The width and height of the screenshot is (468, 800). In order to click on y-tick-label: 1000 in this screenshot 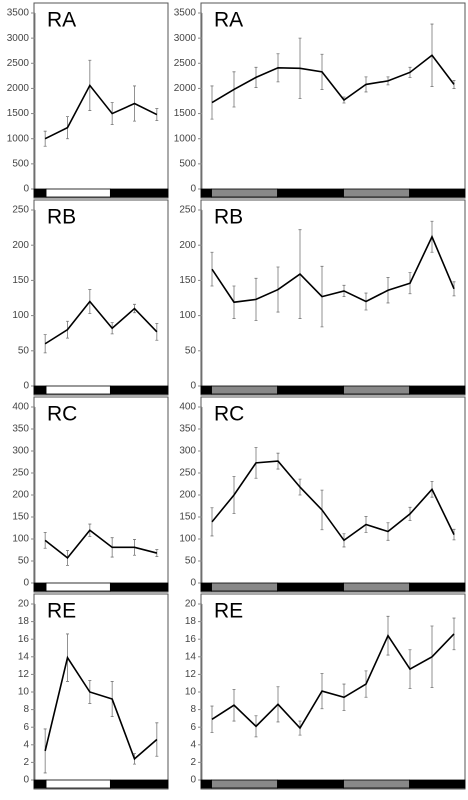, I will do `click(185, 138)`.